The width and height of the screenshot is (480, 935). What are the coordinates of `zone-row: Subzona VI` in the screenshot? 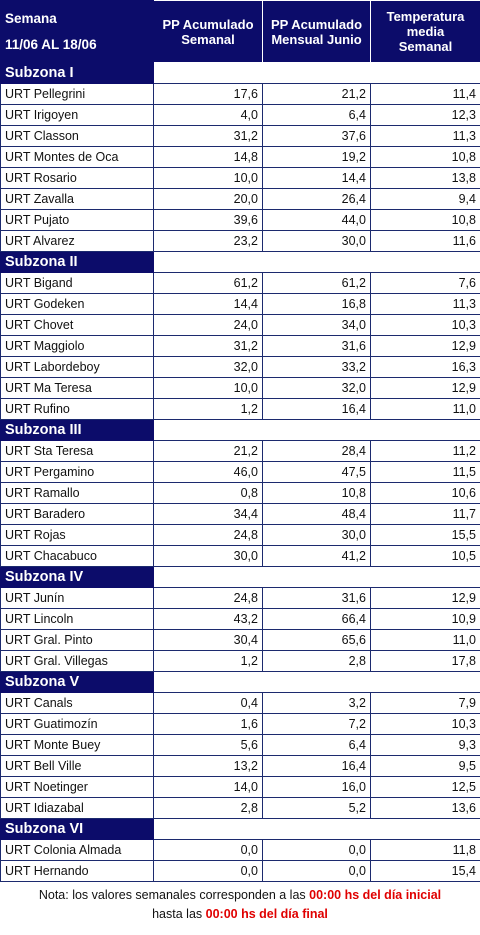 It's located at (240, 829).